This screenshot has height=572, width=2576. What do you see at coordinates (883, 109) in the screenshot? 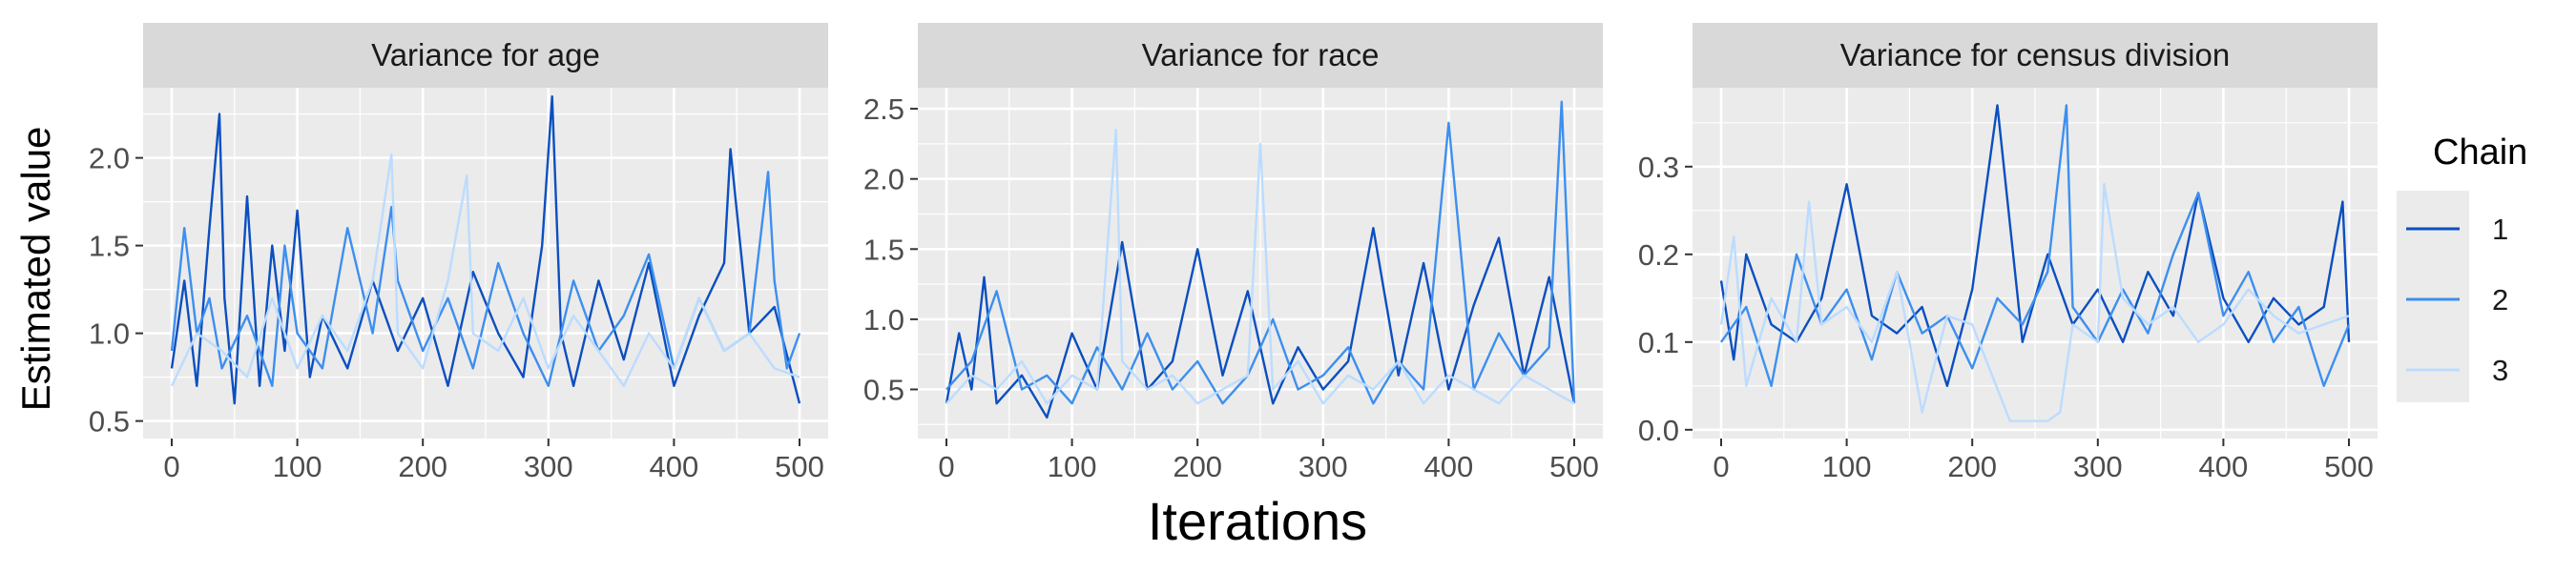
I see `y-tick-label: 2.5` at bounding box center [883, 109].